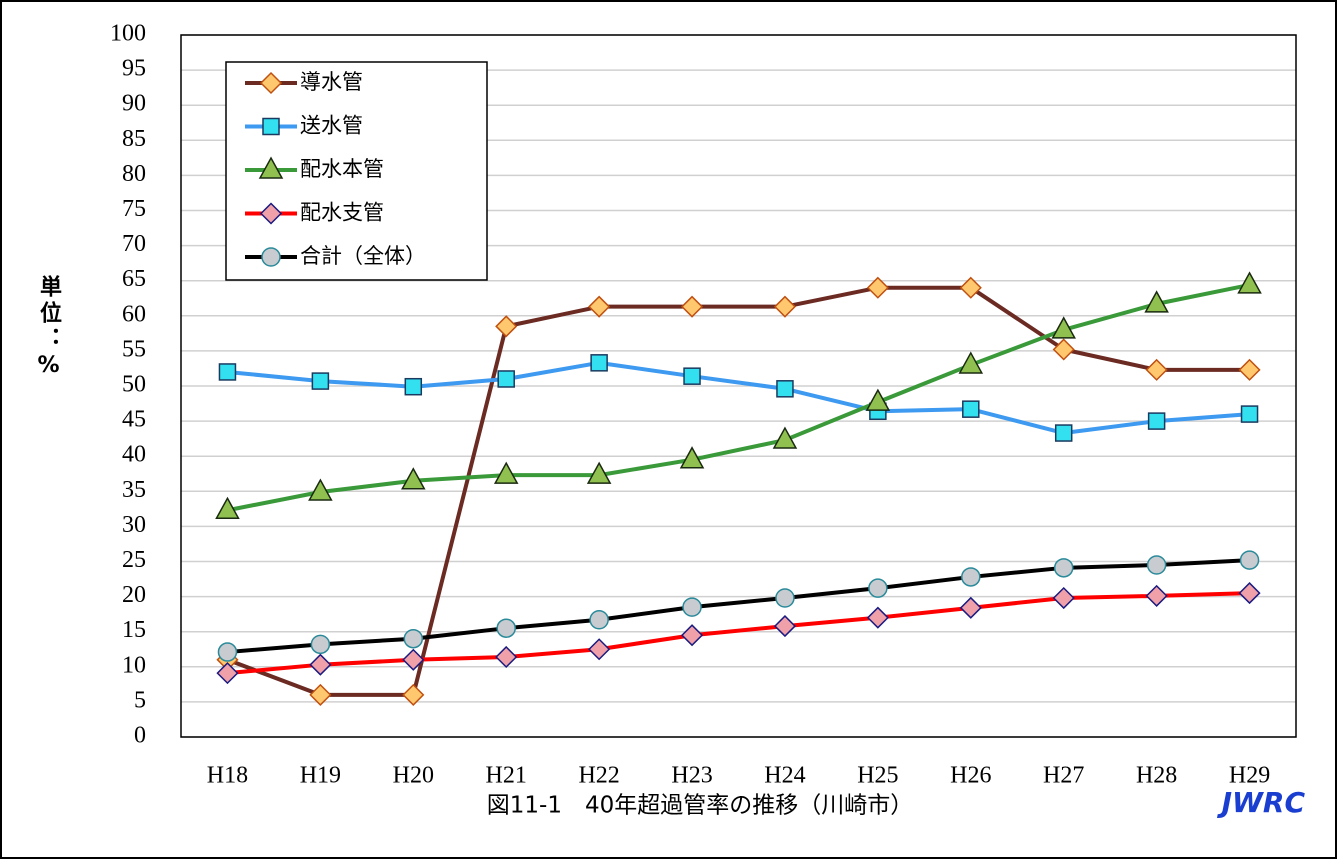 This screenshot has width=1337, height=859. Describe the element at coordinates (598, 776) in the screenshot. I see `x-tick-label: H22` at that location.